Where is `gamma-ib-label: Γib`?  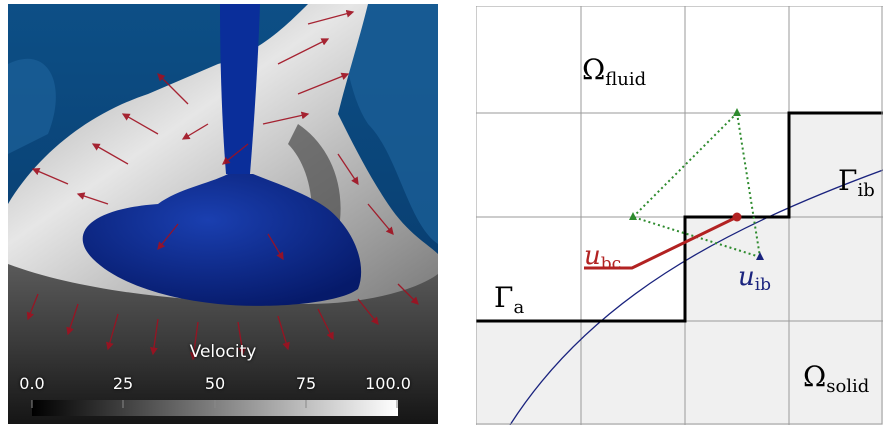
gamma-ib-label: Γib is located at coordinates (856, 182).